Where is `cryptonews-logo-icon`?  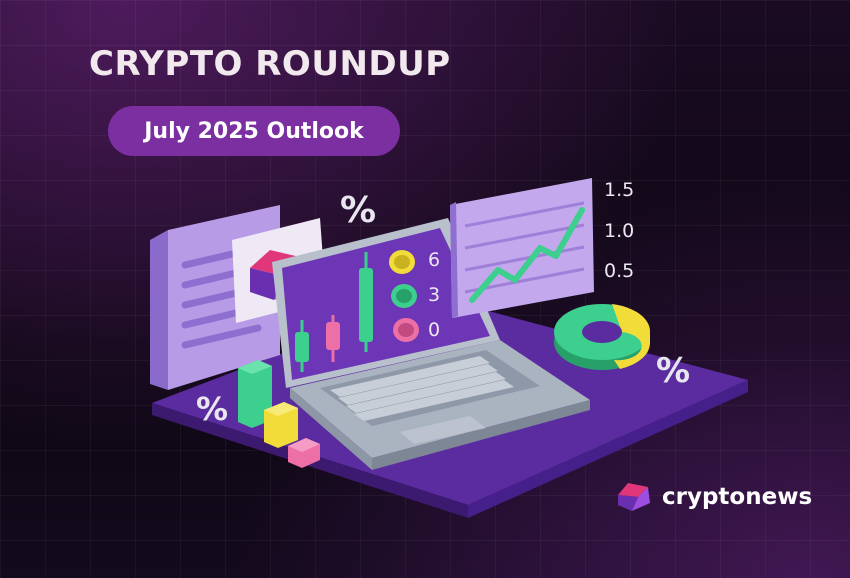
cryptonews-logo-icon is located at coordinates (634, 497).